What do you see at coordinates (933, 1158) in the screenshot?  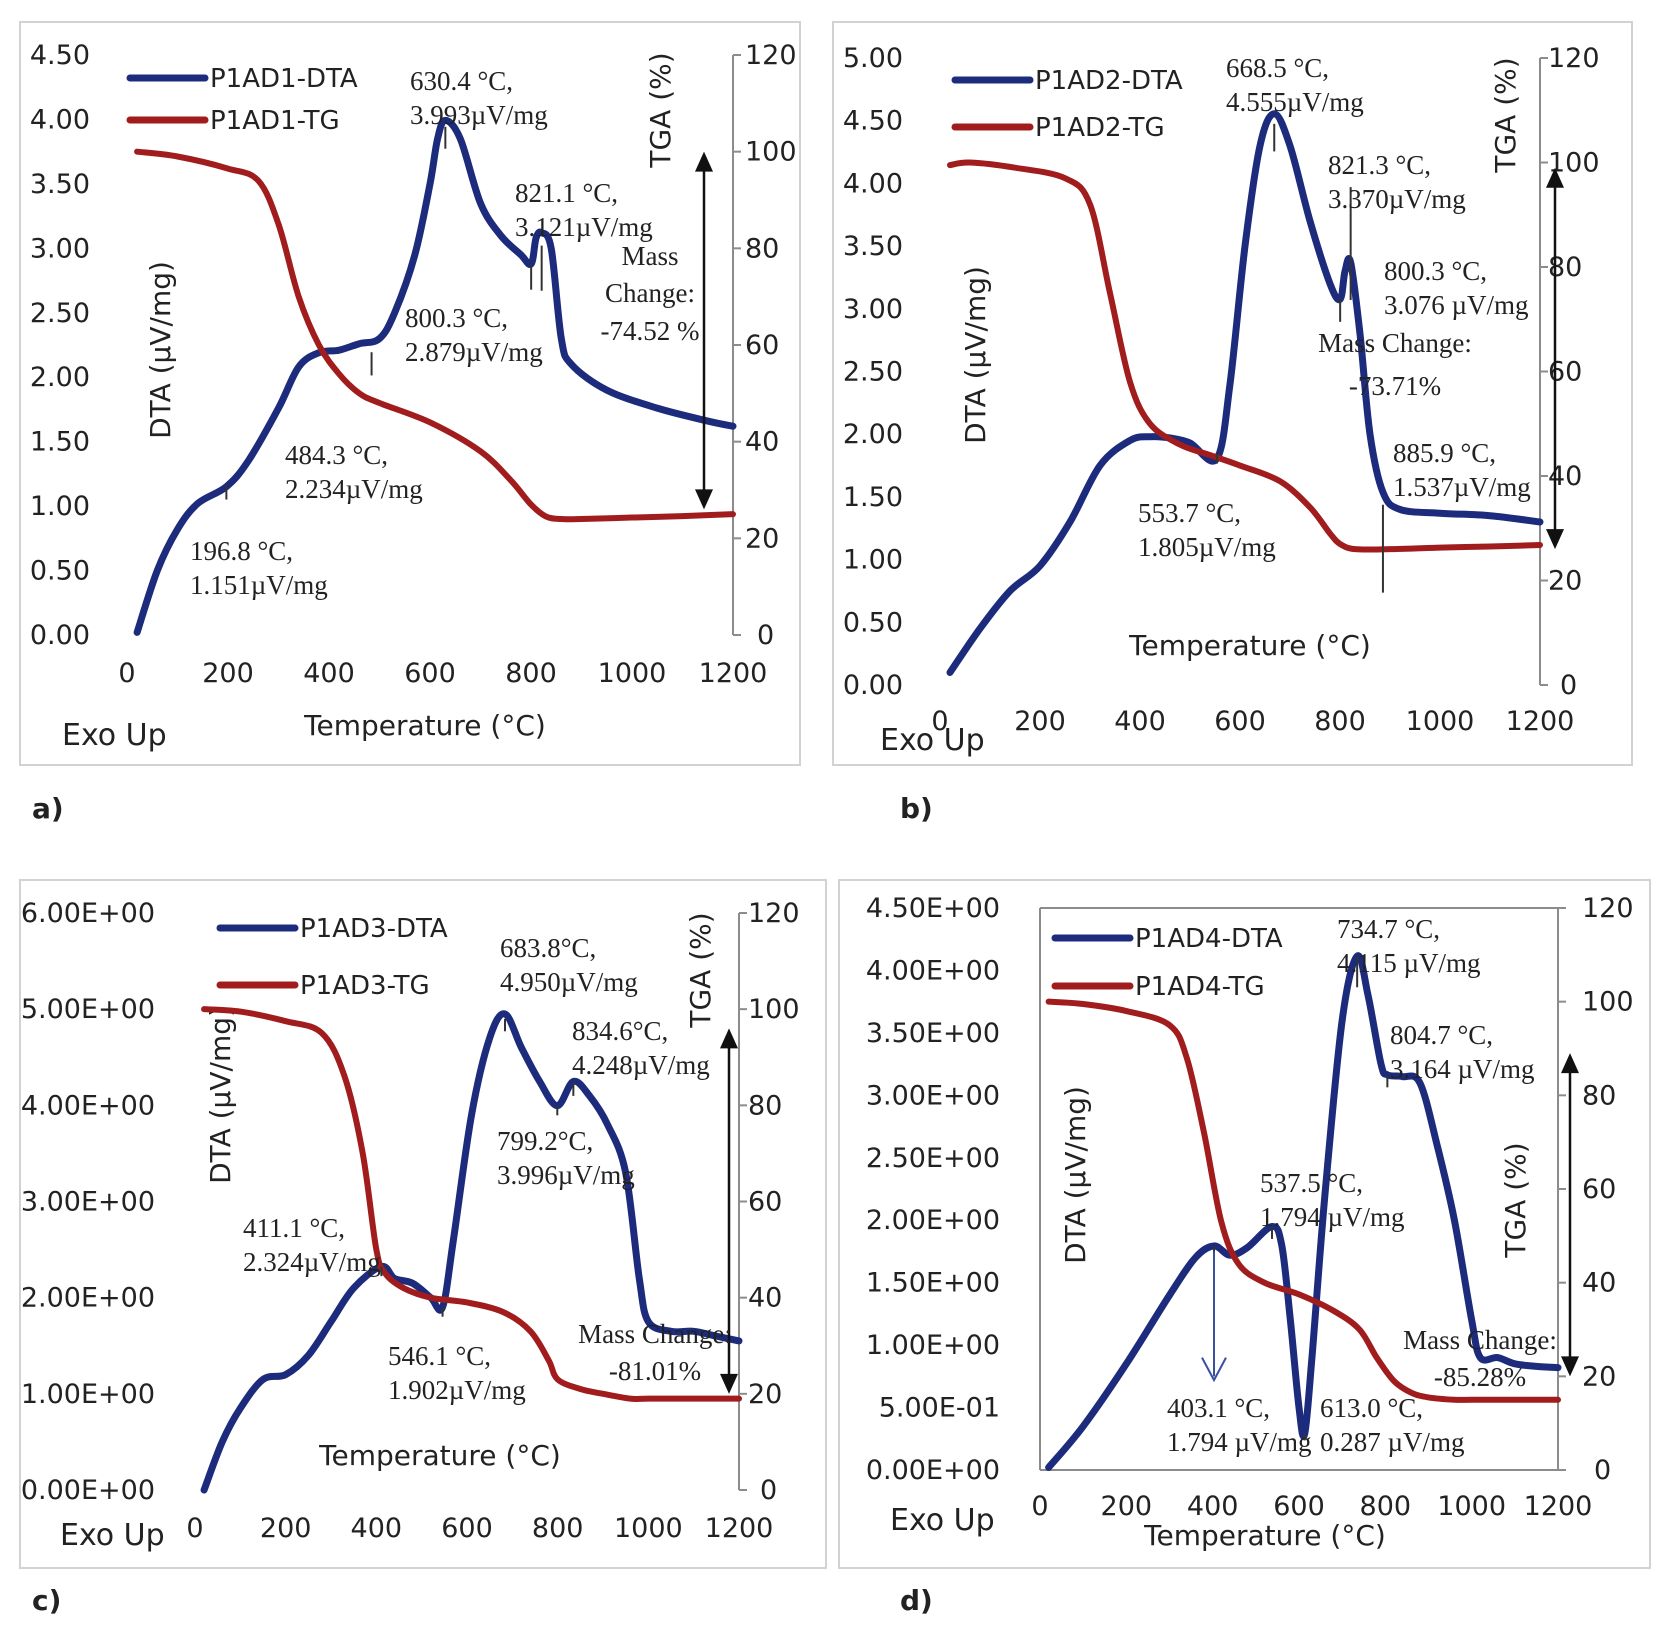 I see `y-left-tick-label: 2.50E+00` at bounding box center [933, 1158].